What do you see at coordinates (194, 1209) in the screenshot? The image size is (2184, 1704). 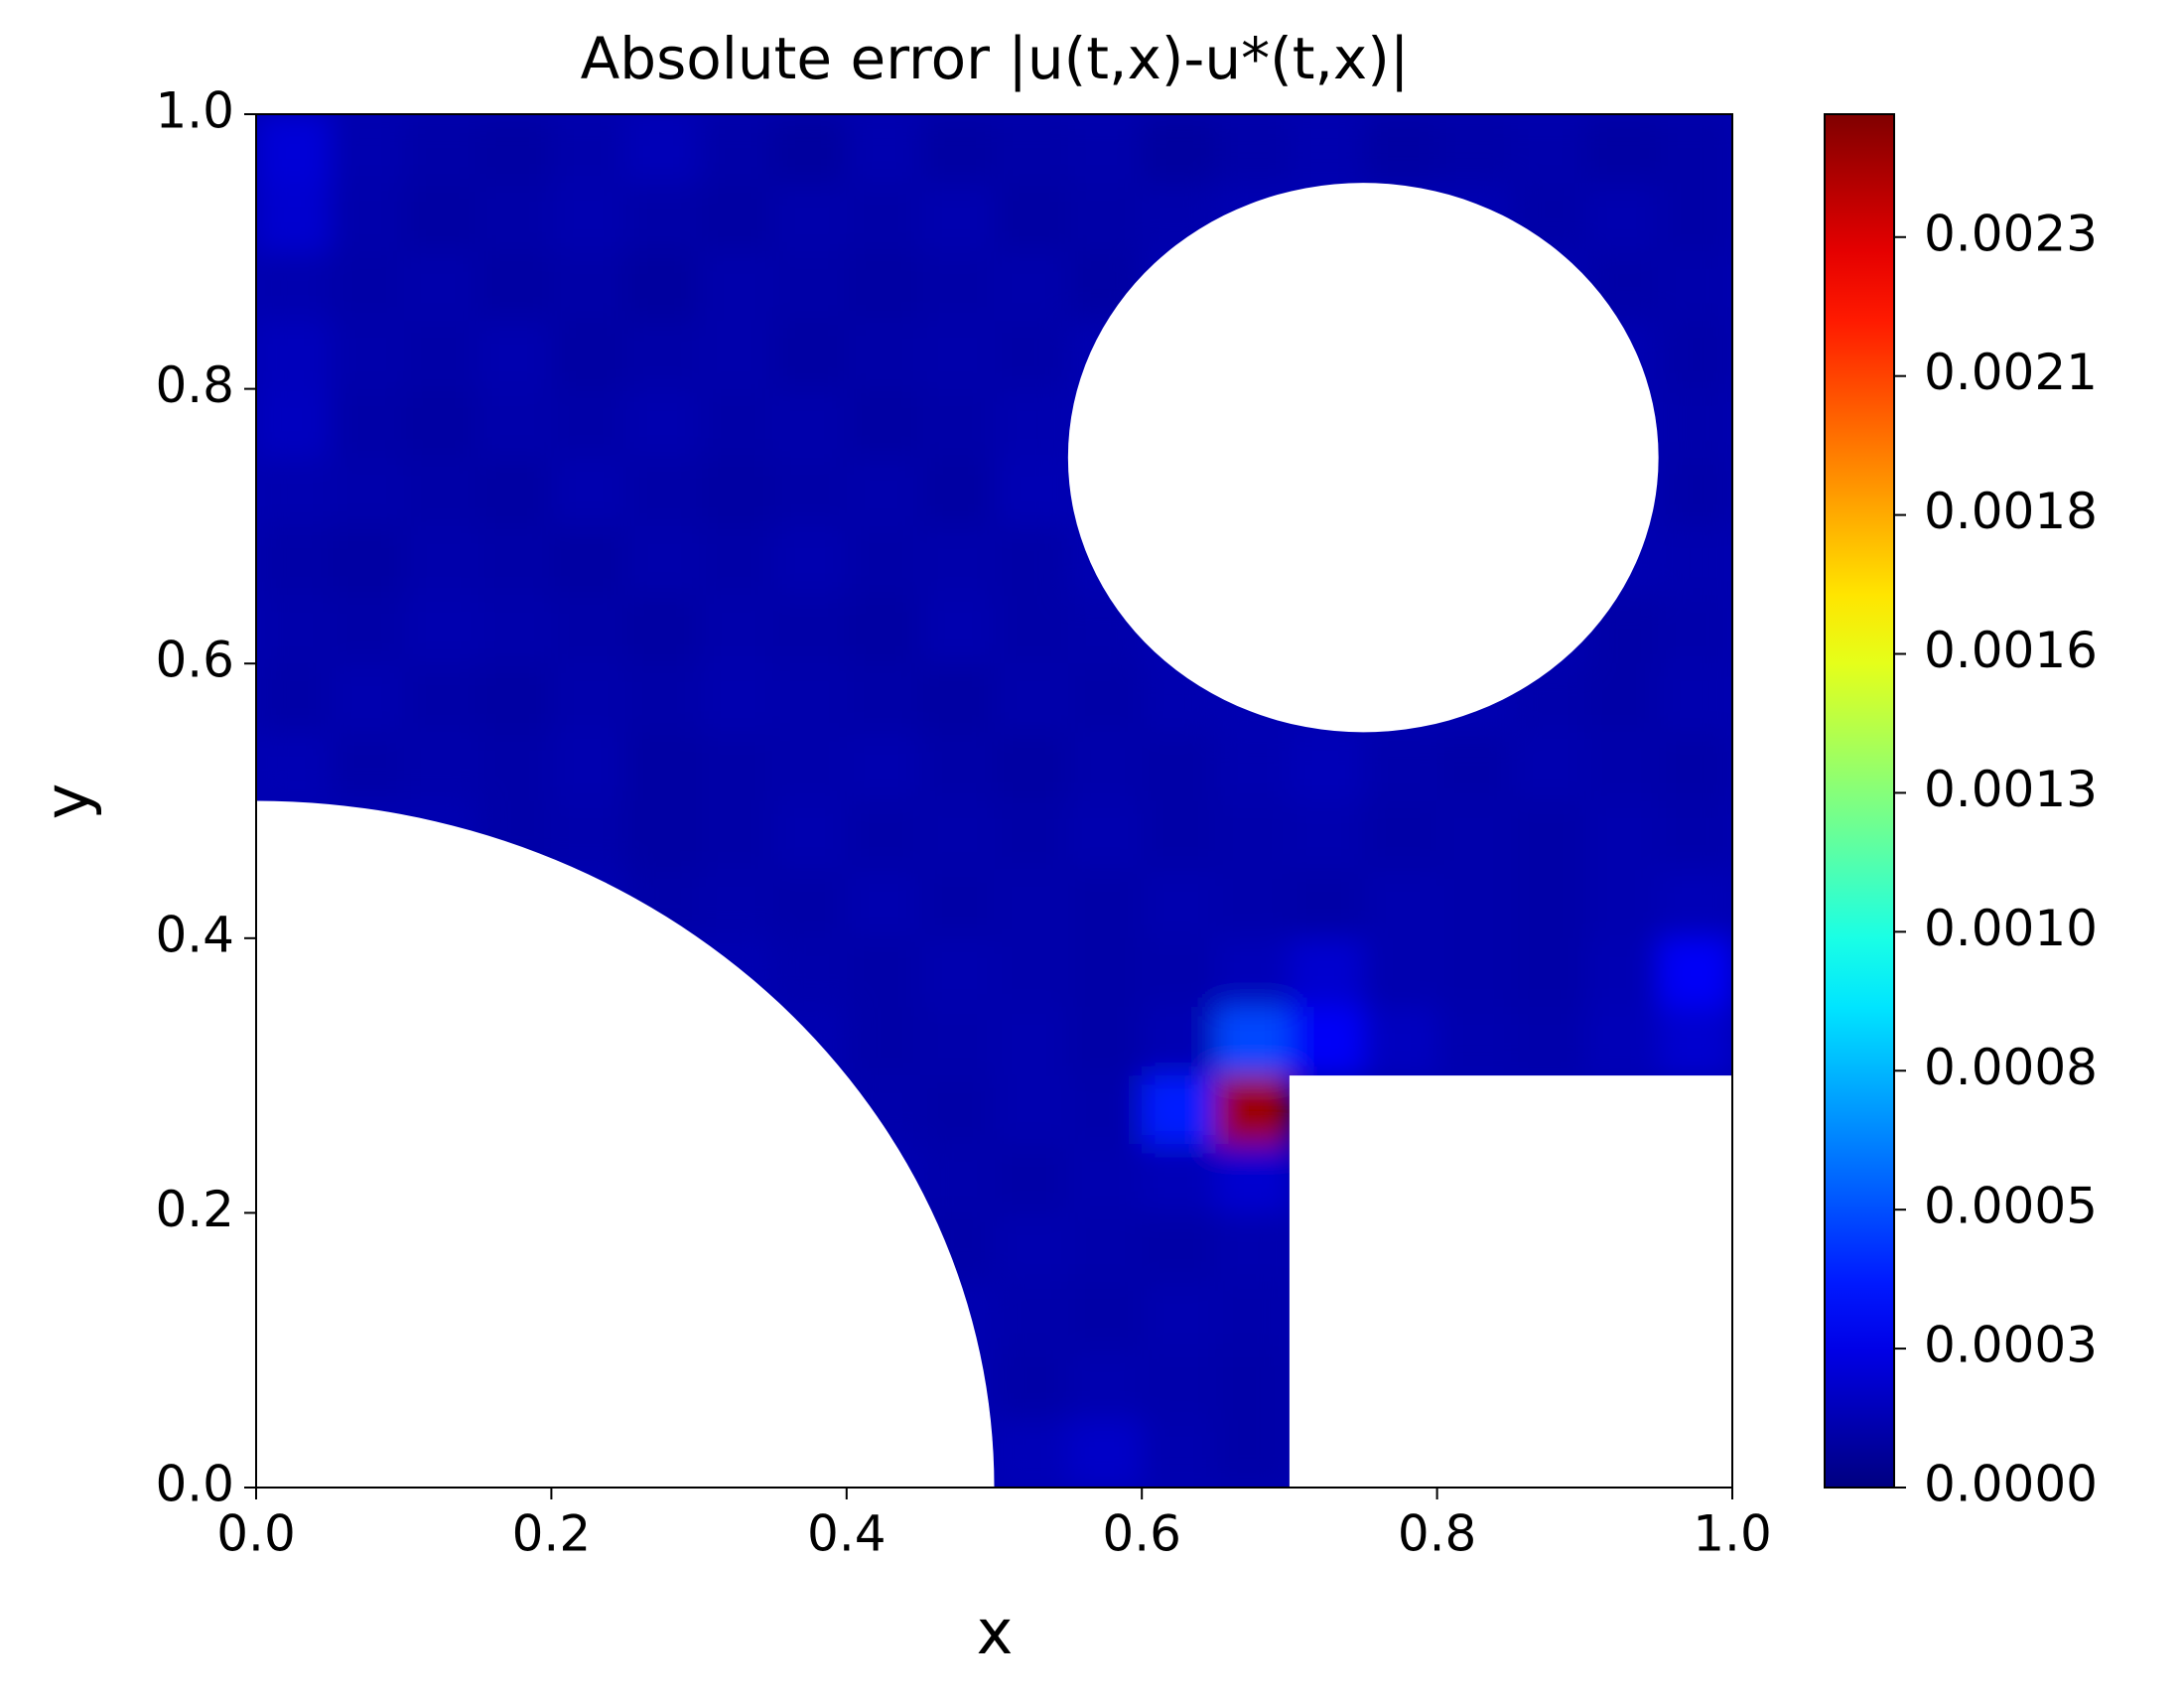 I see `y-tick-label: 0.2` at bounding box center [194, 1209].